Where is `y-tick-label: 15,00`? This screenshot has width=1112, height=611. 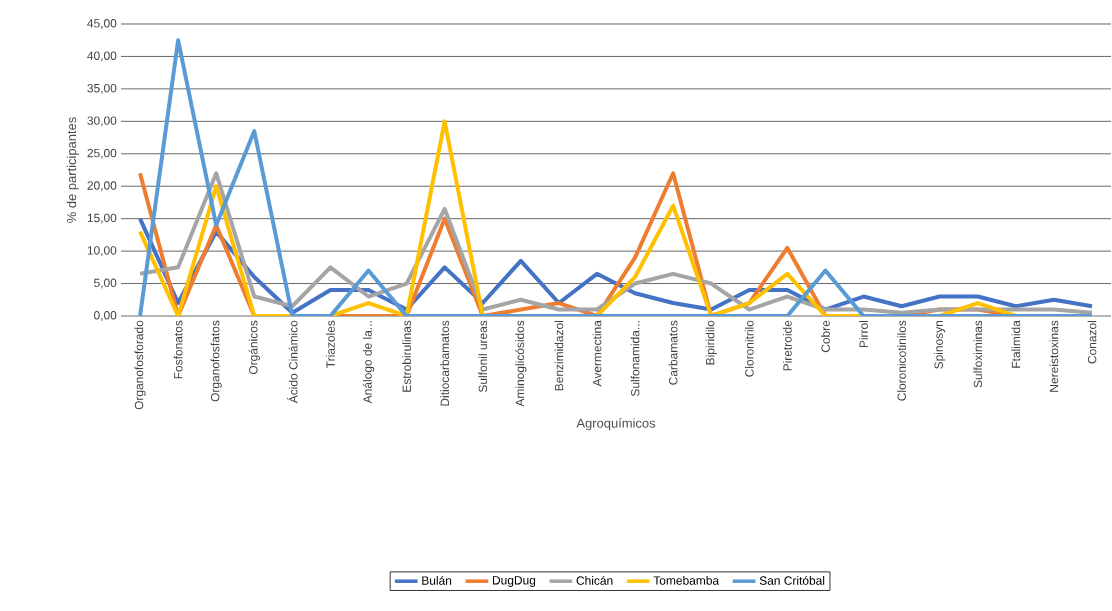
y-tick-label: 15,00 is located at coordinates (102, 218).